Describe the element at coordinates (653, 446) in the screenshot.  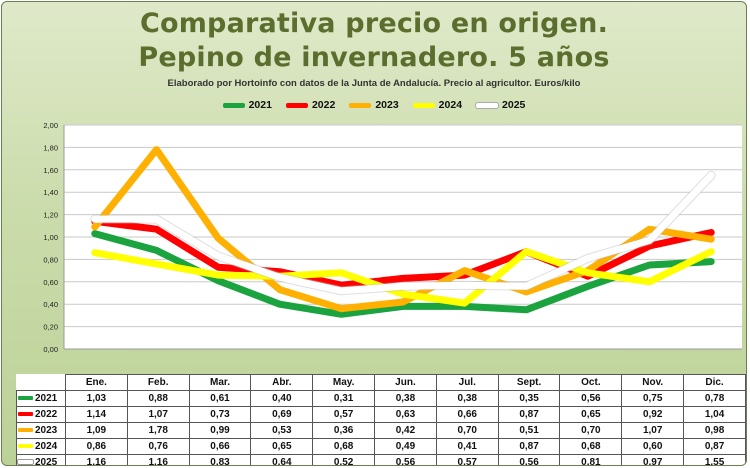
I see `data-value-cell: 0,60` at that location.